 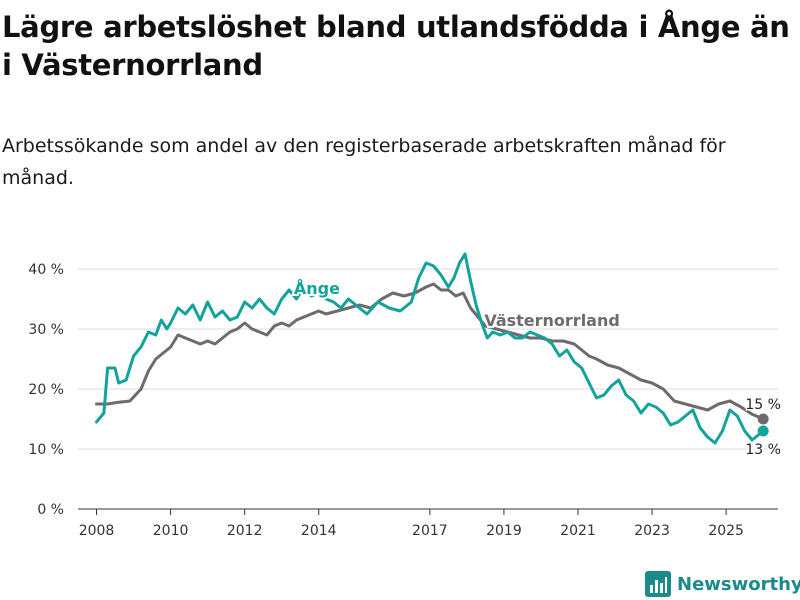 What do you see at coordinates (658, 584) in the screenshot?
I see `bar-chart-logo-icon` at bounding box center [658, 584].